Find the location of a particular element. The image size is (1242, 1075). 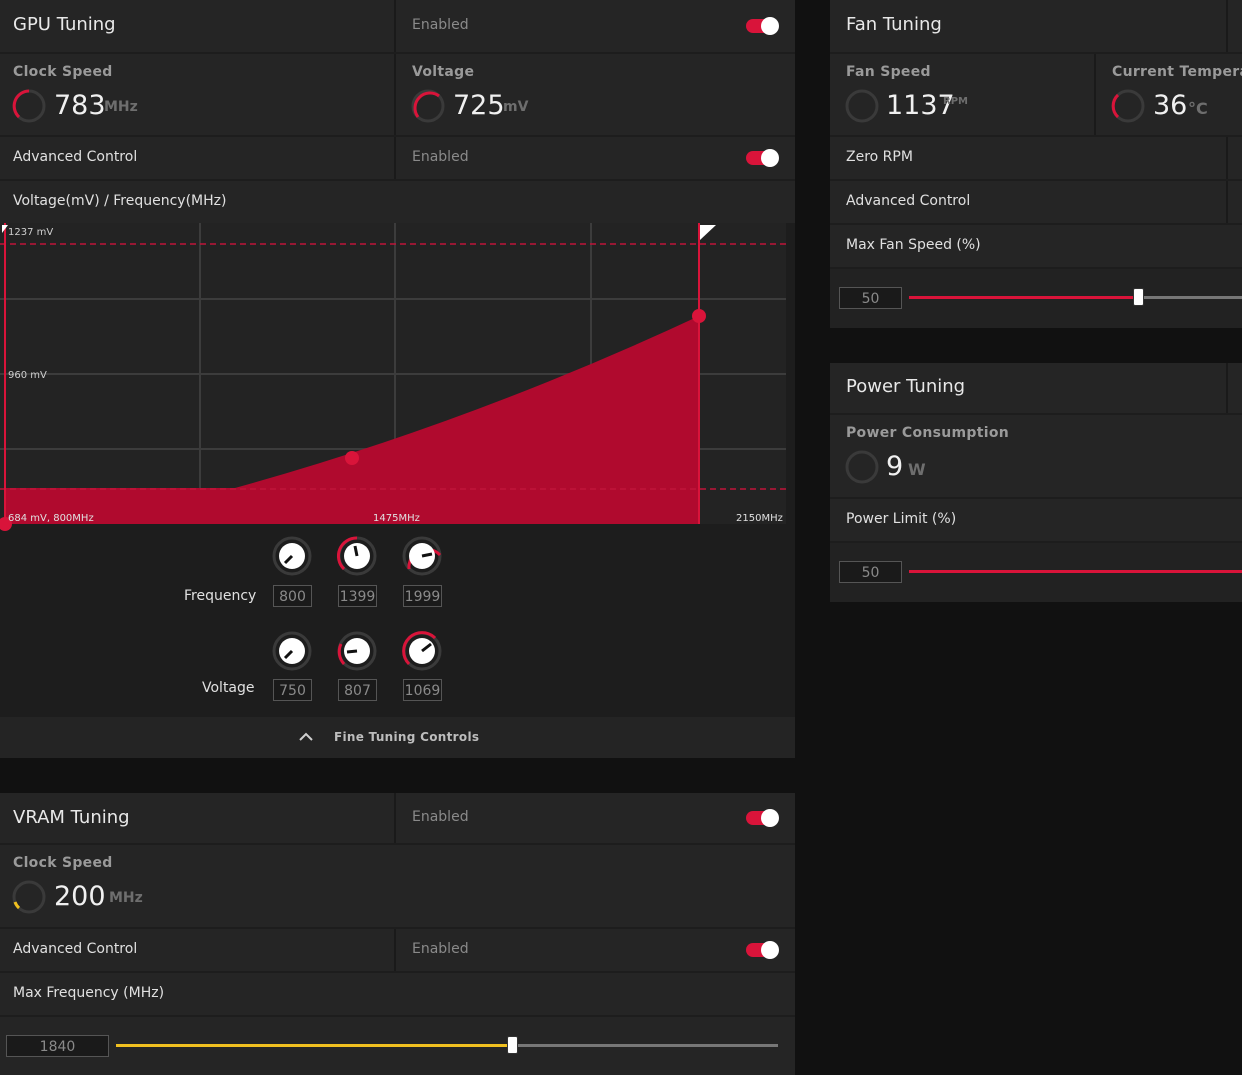

frequency-knob-1-icon is located at coordinates (292, 556).